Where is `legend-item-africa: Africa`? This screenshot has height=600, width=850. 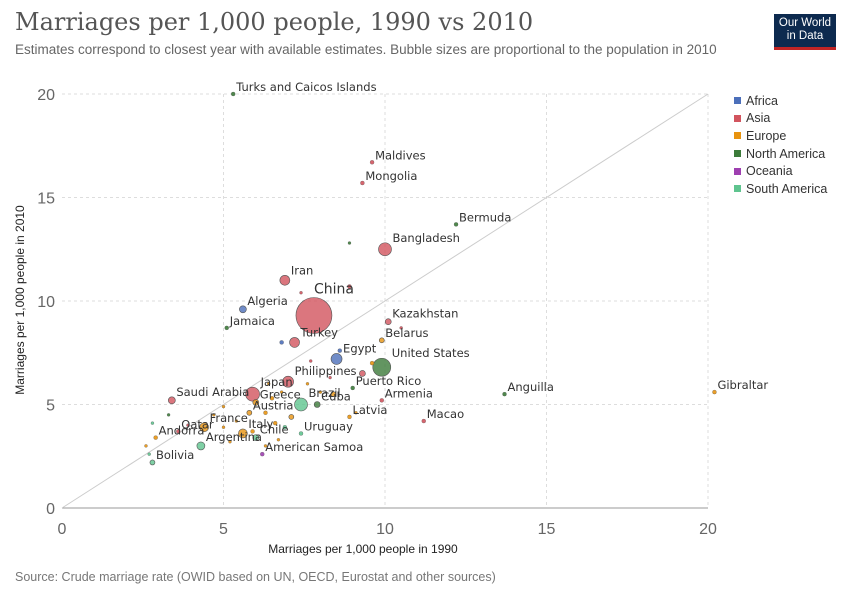
legend-item-africa: Africa is located at coordinates (780, 101).